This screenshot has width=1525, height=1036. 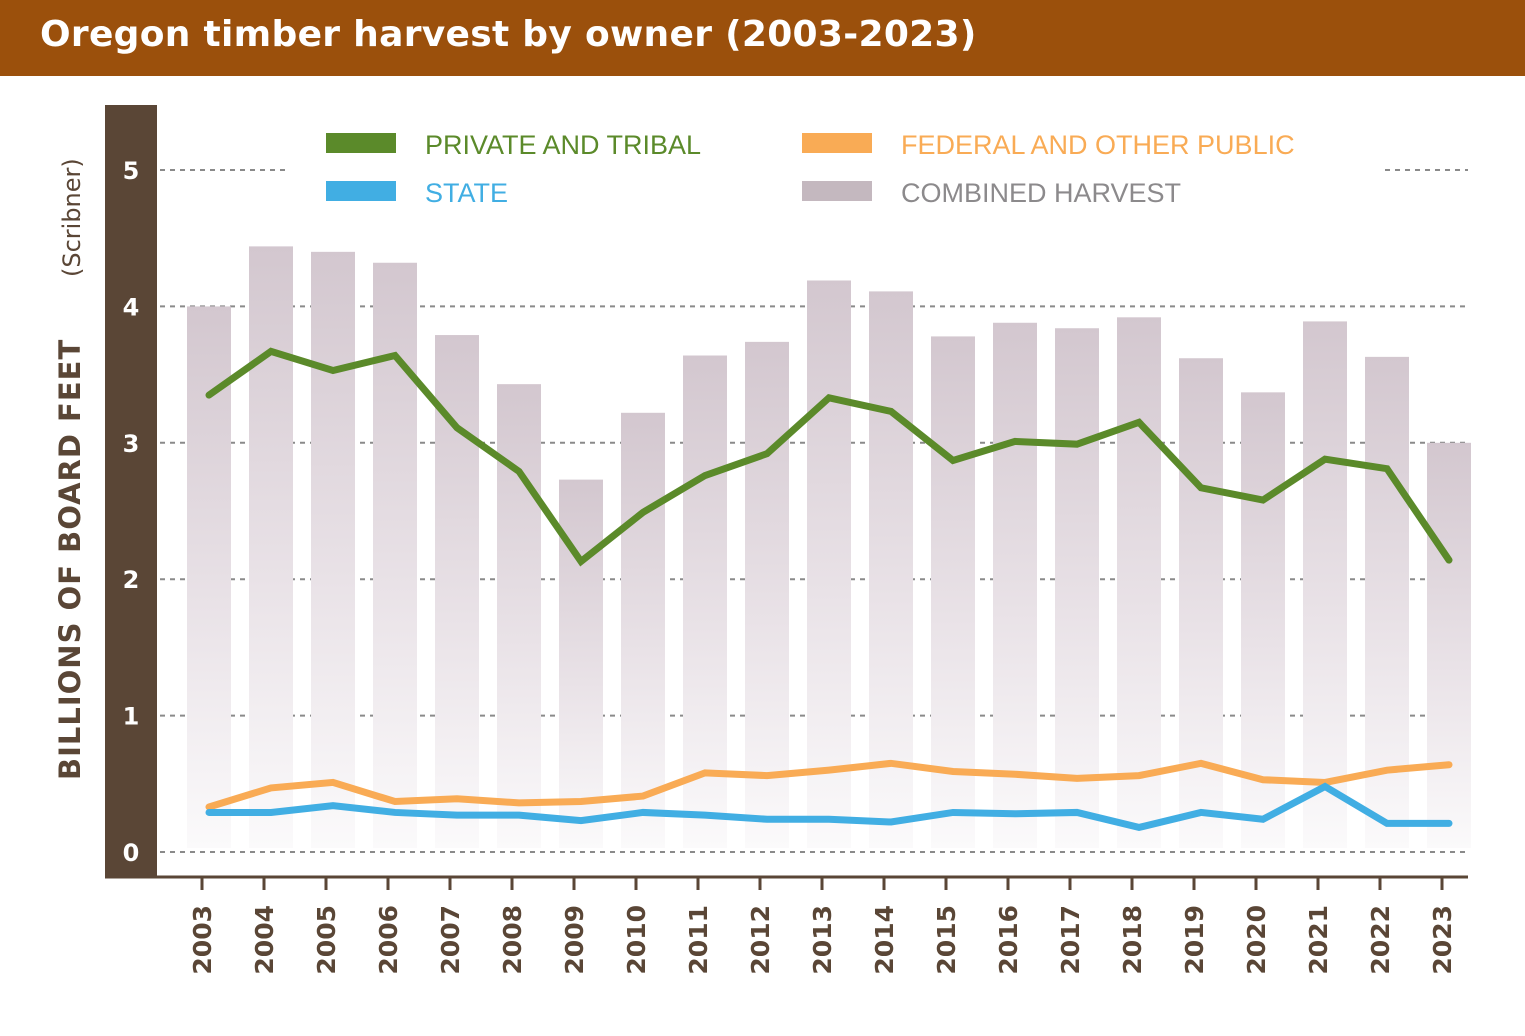 What do you see at coordinates (1015, 585) in the screenshot?
I see `bar-combined-2016` at bounding box center [1015, 585].